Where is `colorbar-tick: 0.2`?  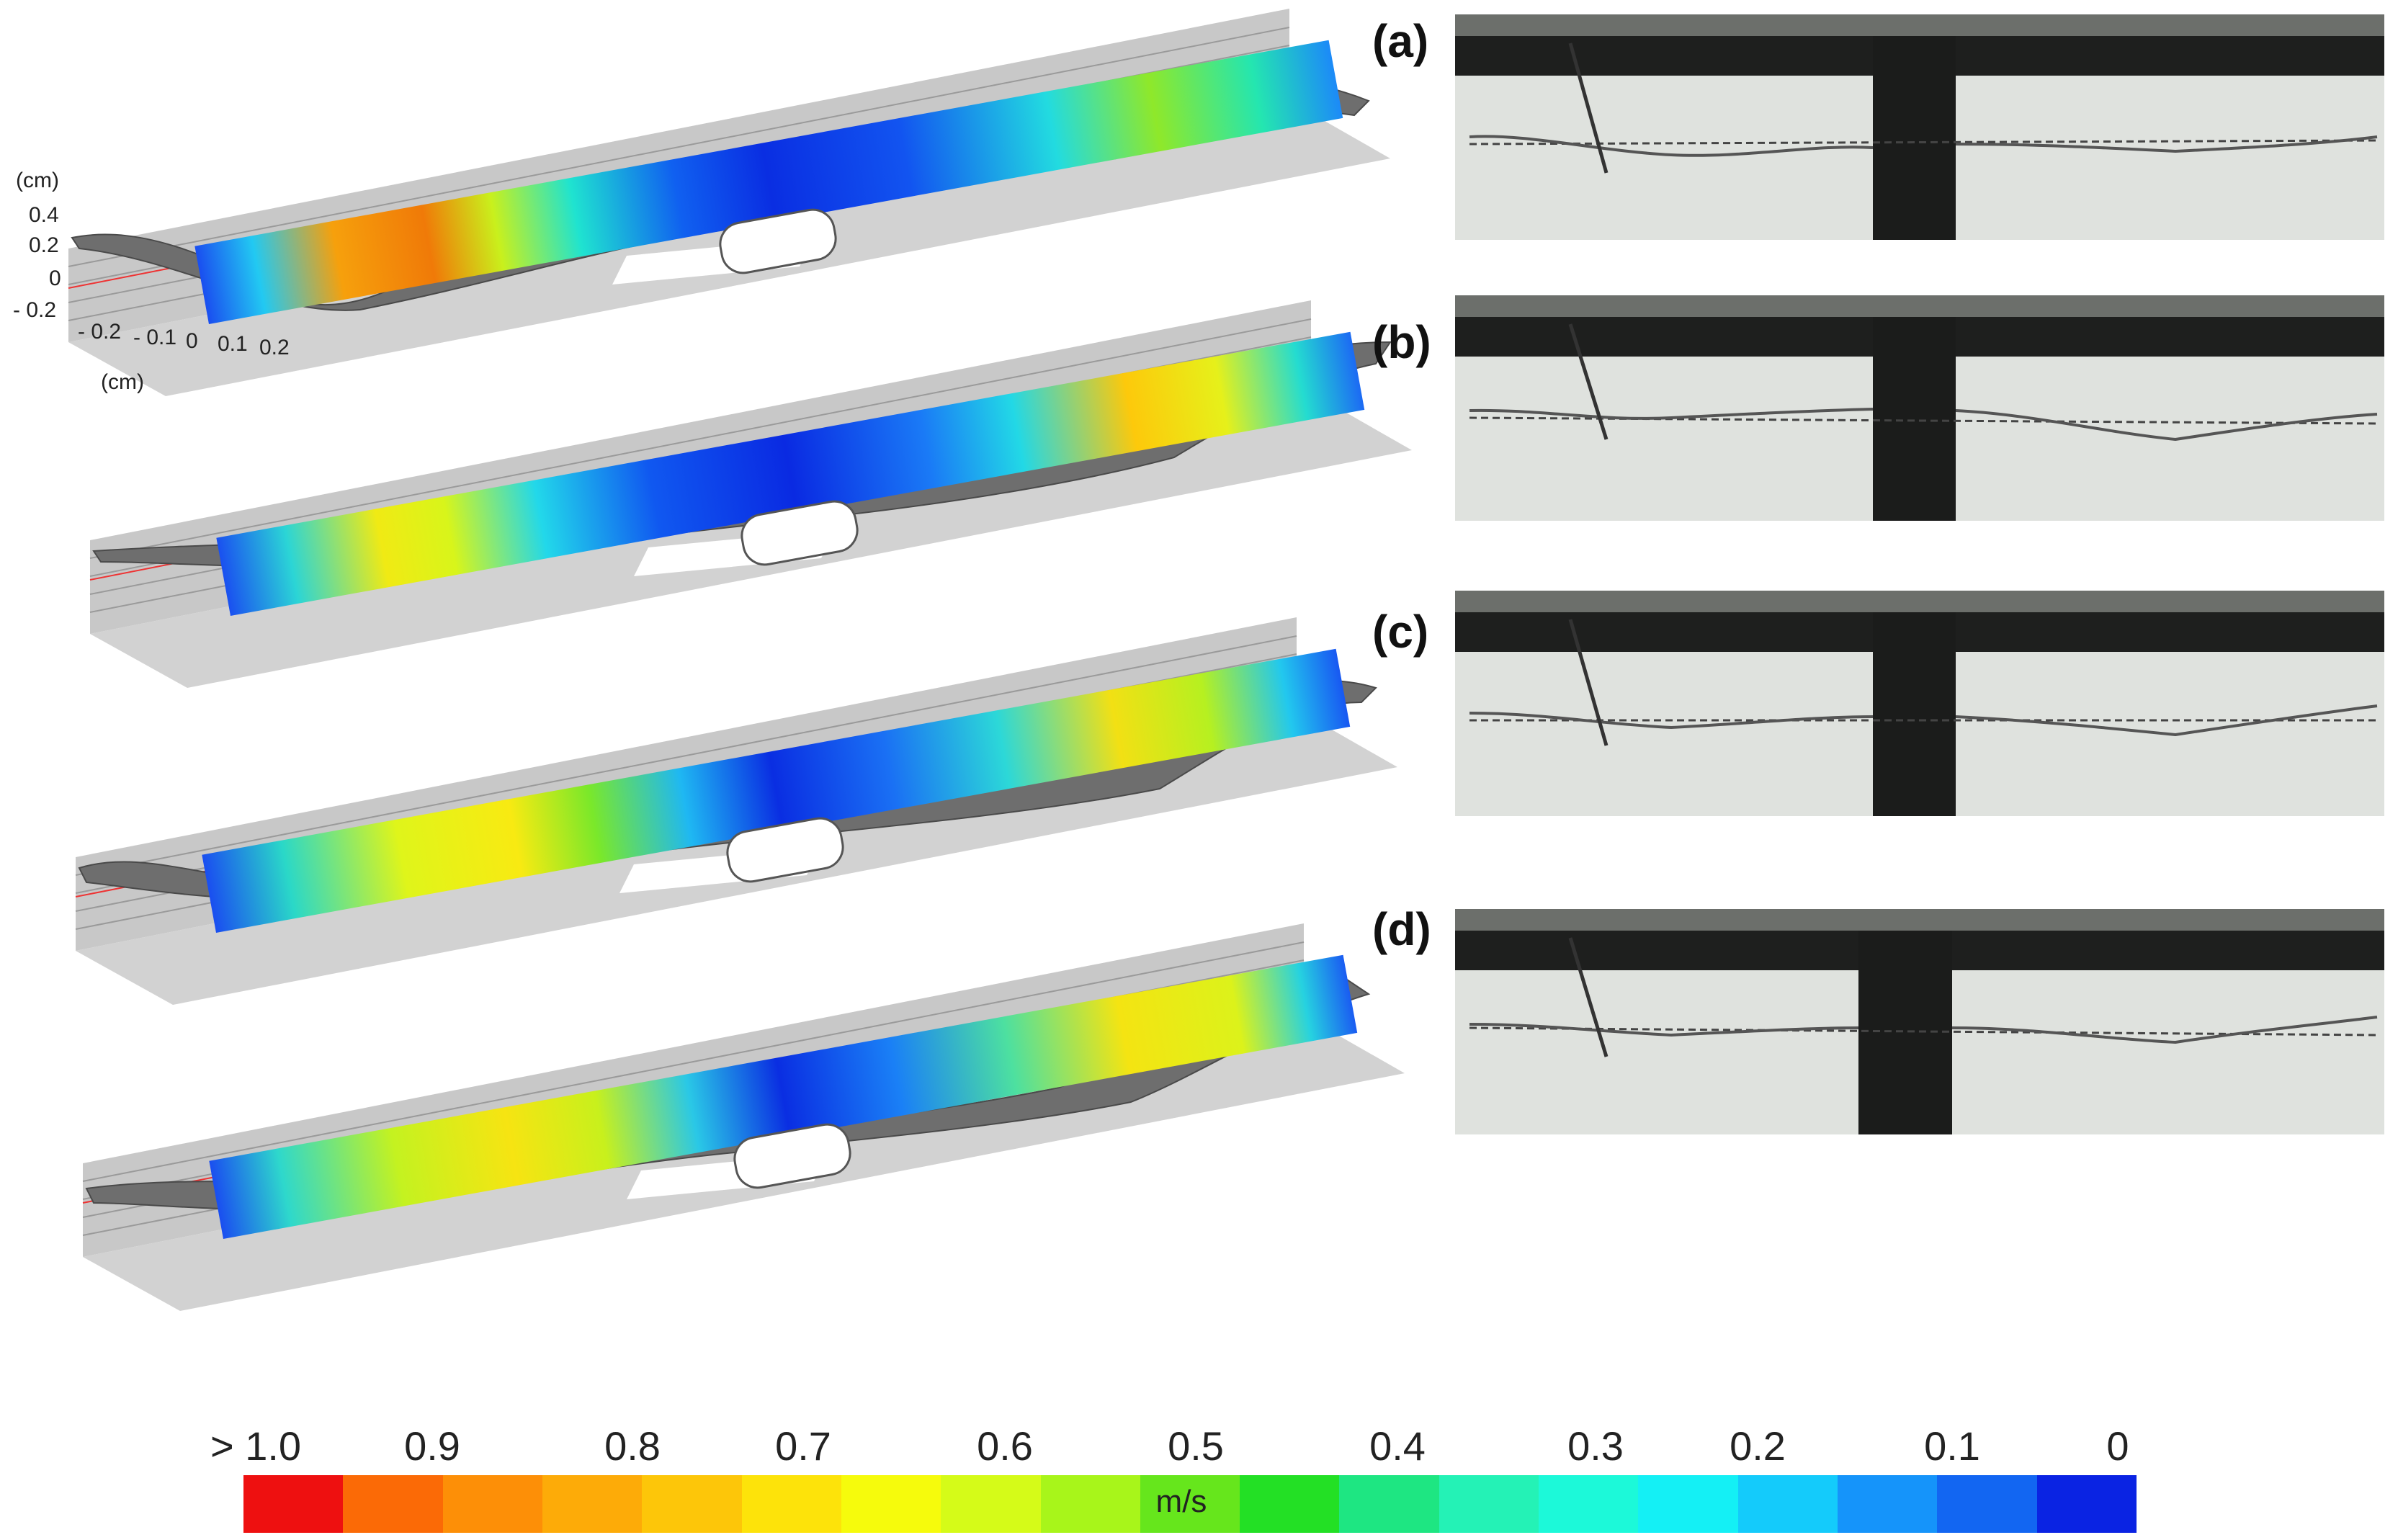
colorbar-tick: 0.2 is located at coordinates (1758, 1446).